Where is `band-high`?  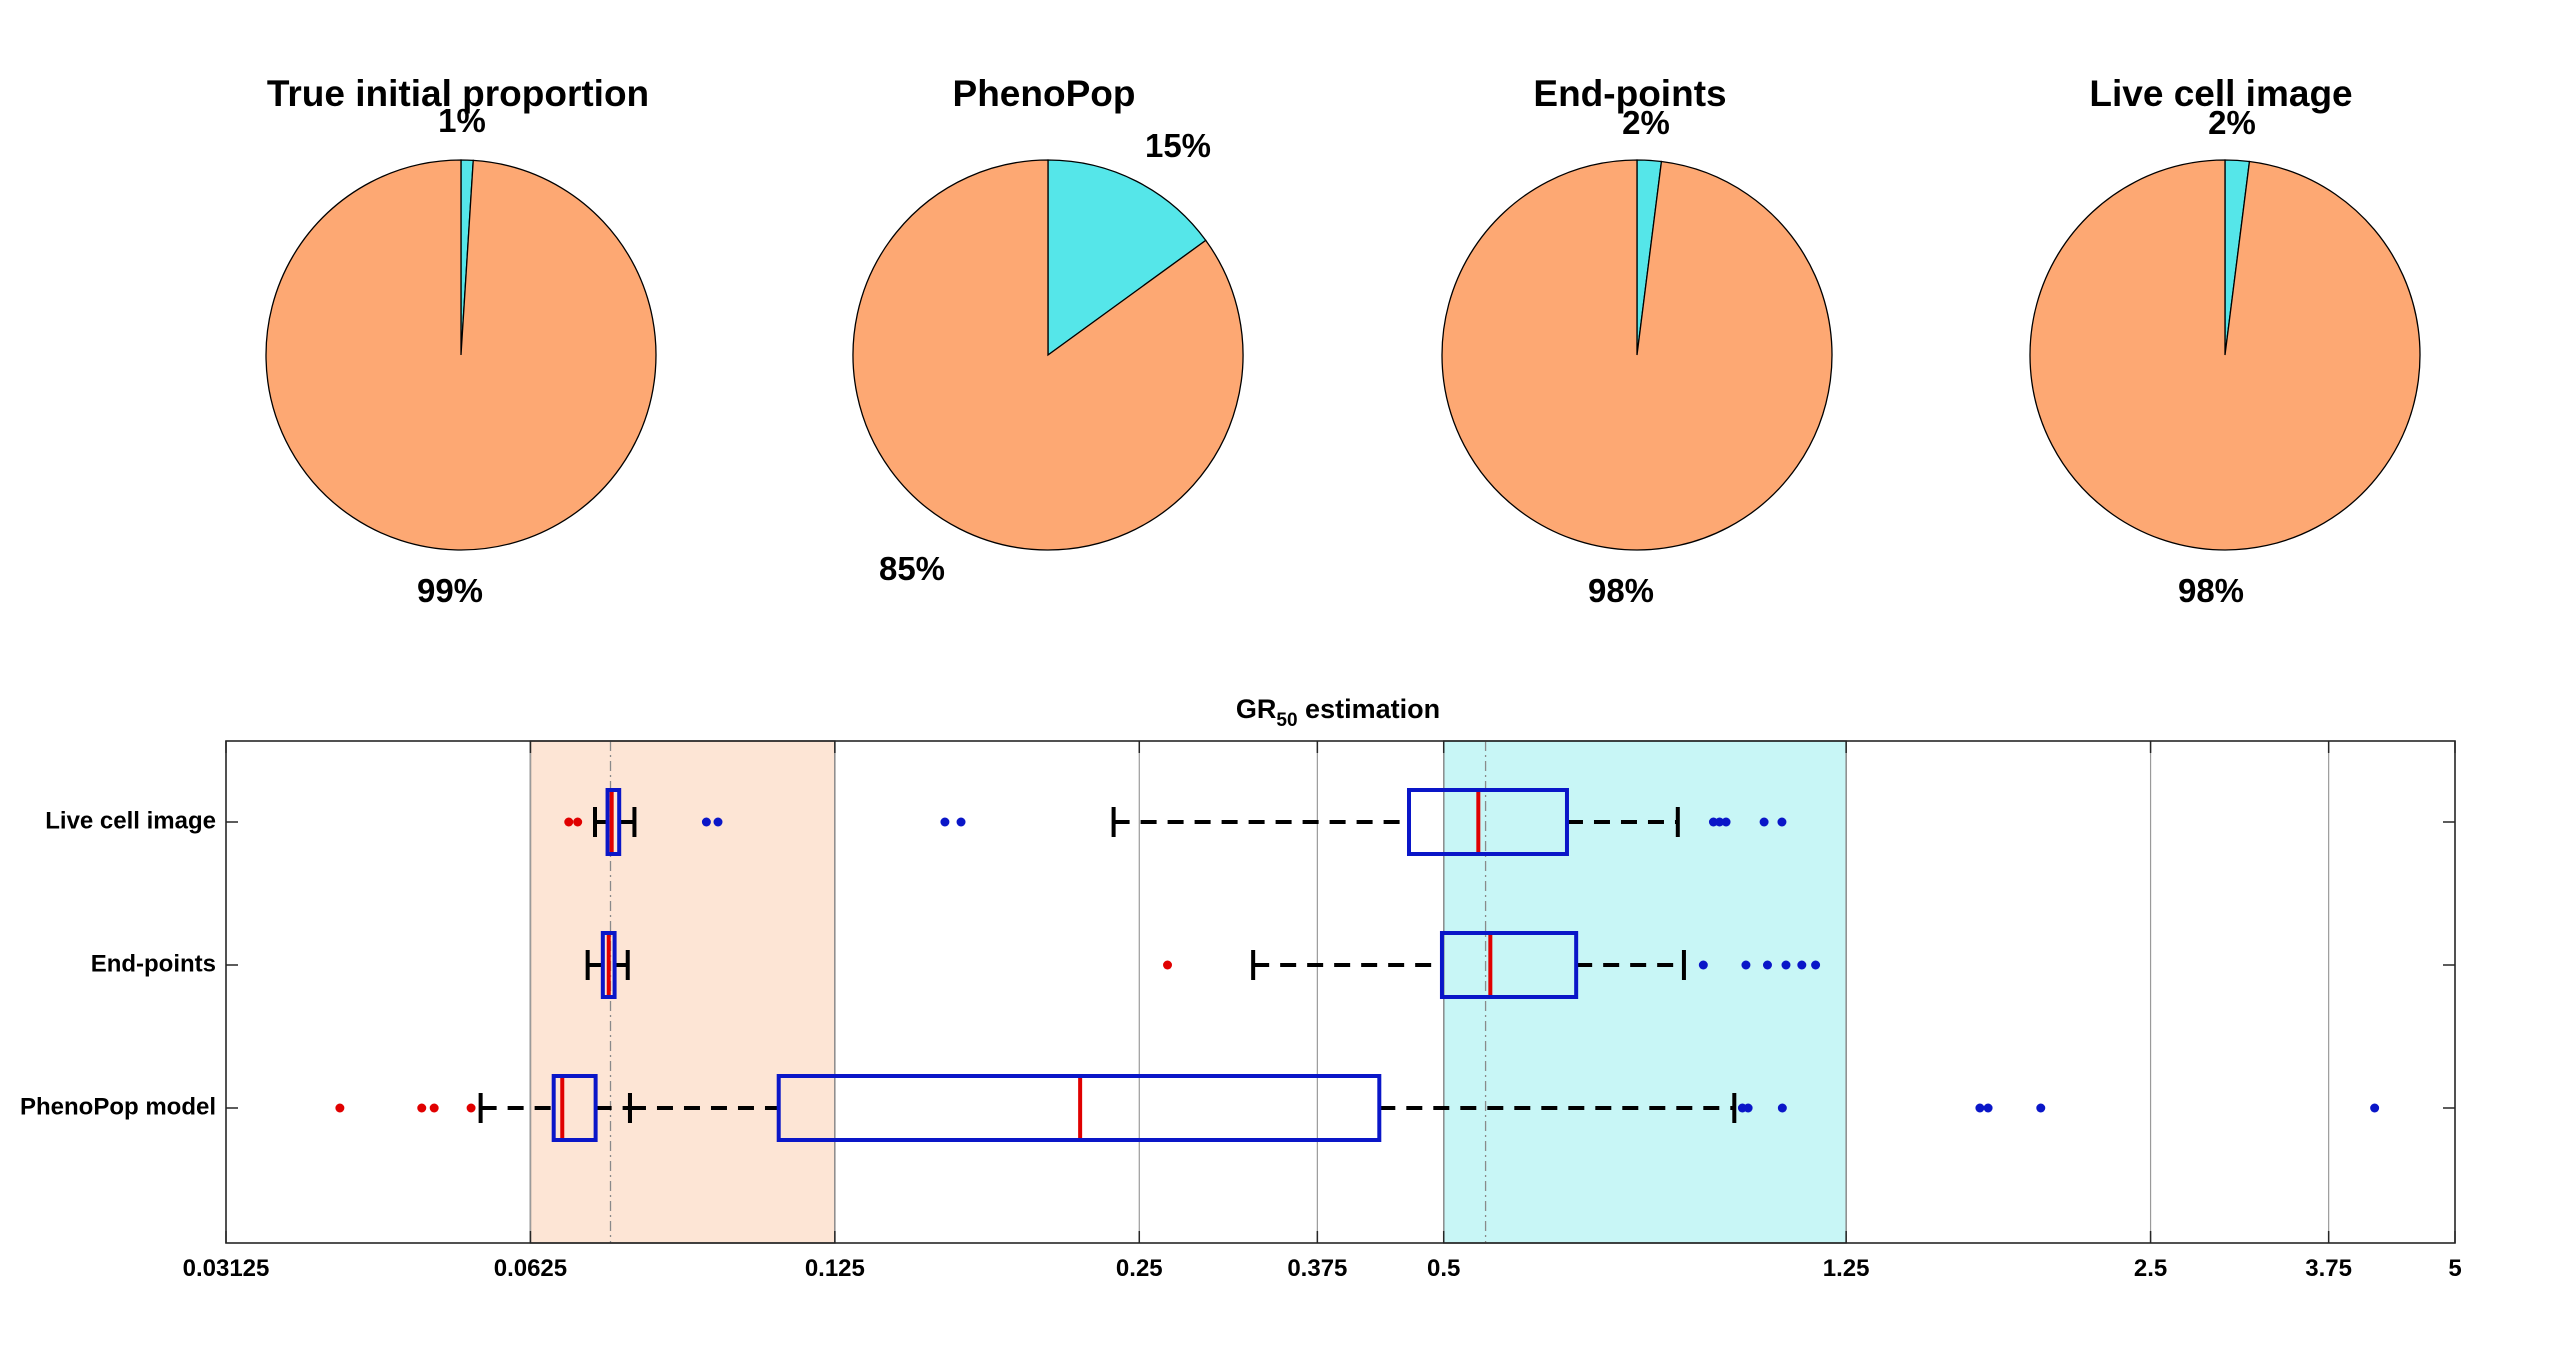 band-high is located at coordinates (1645, 992).